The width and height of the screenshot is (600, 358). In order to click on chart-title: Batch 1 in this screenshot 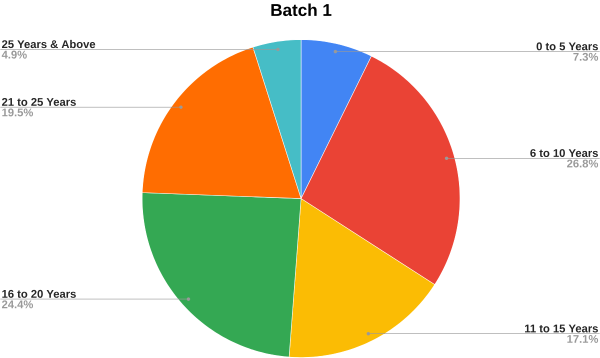, I will do `click(301, 10)`.